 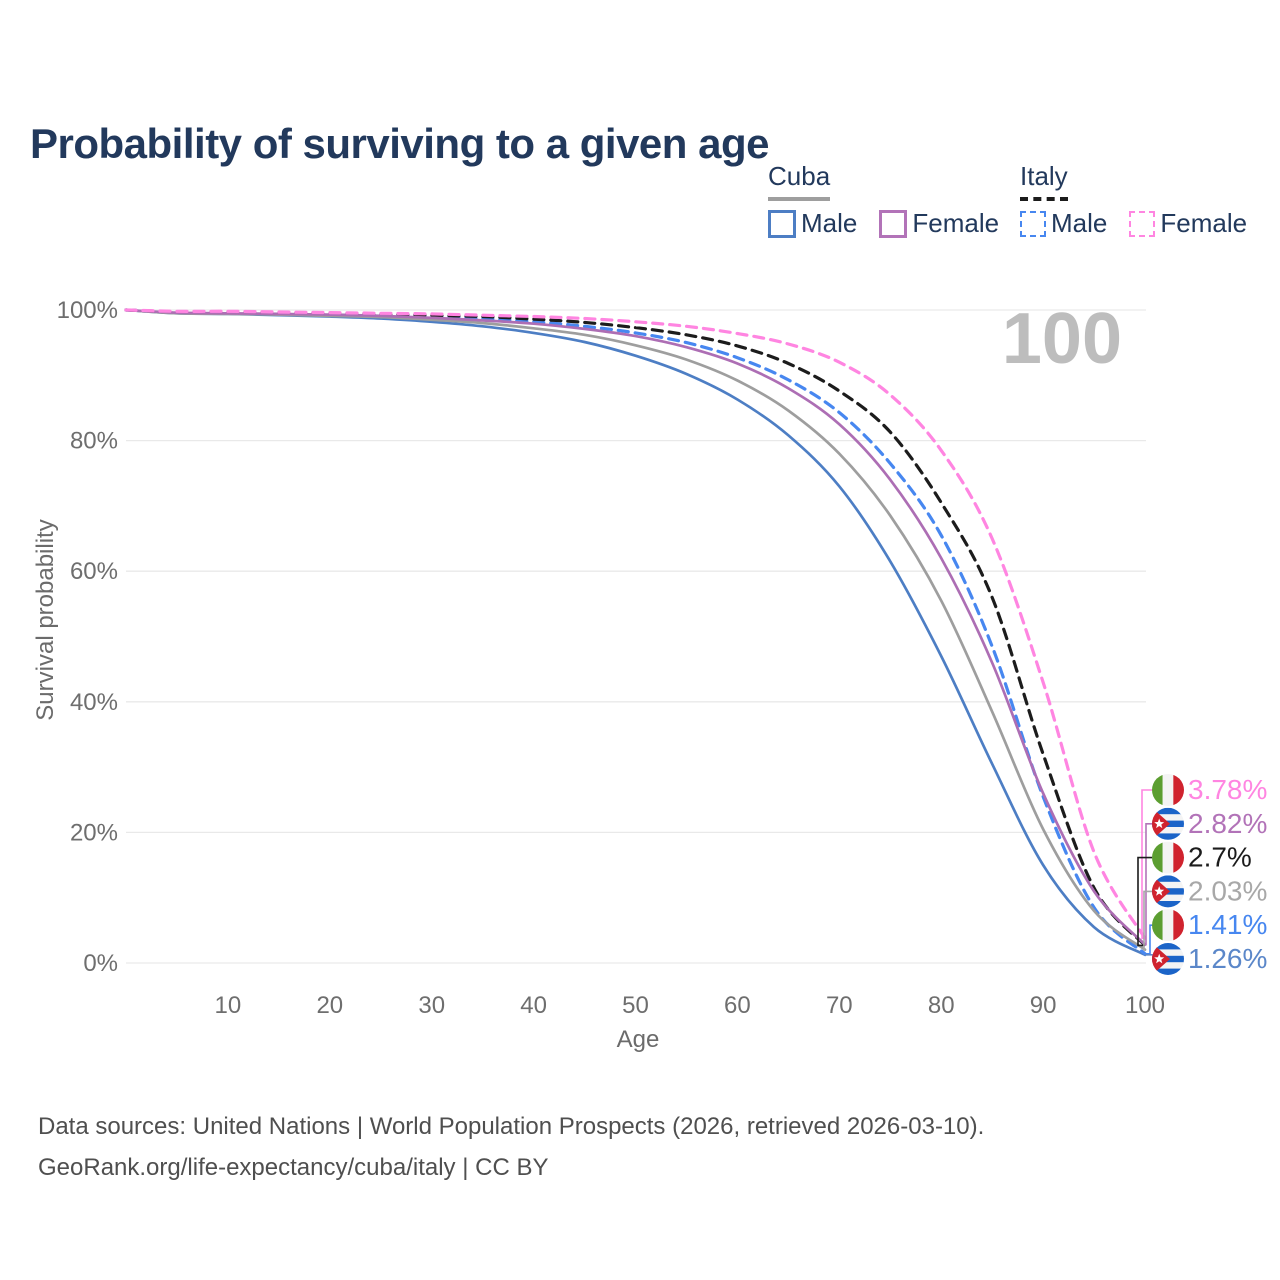 What do you see at coordinates (941, 1005) in the screenshot?
I see `x-tick-label: 80` at bounding box center [941, 1005].